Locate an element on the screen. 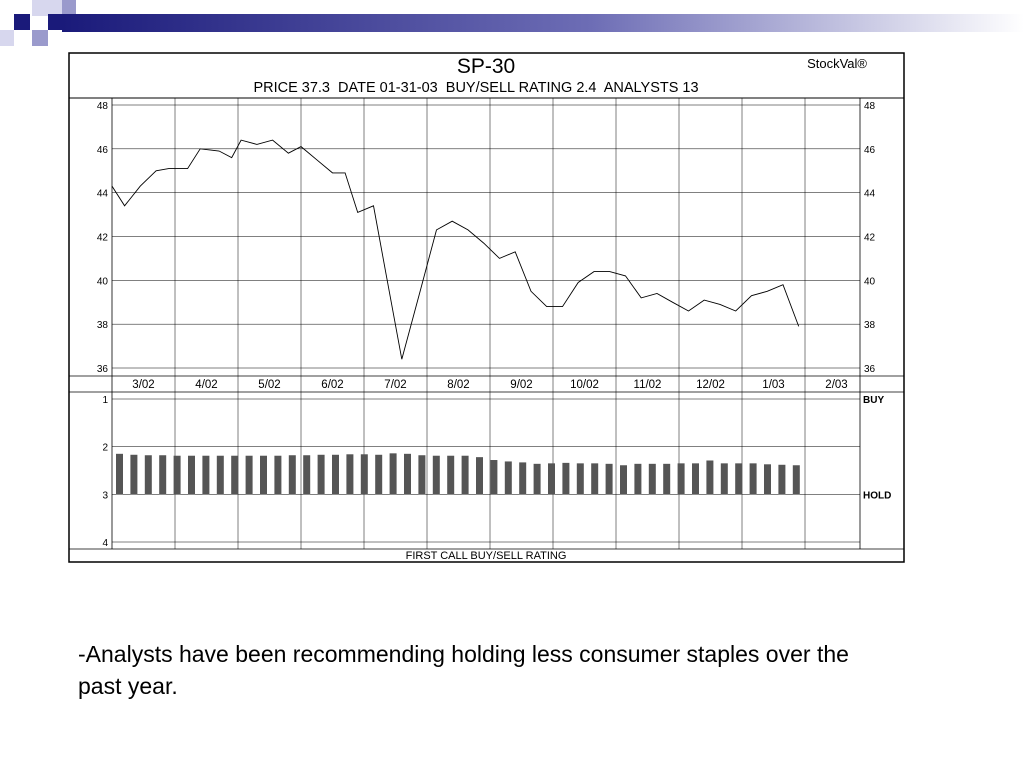  hold-label: HOLD is located at coordinates (877, 495).